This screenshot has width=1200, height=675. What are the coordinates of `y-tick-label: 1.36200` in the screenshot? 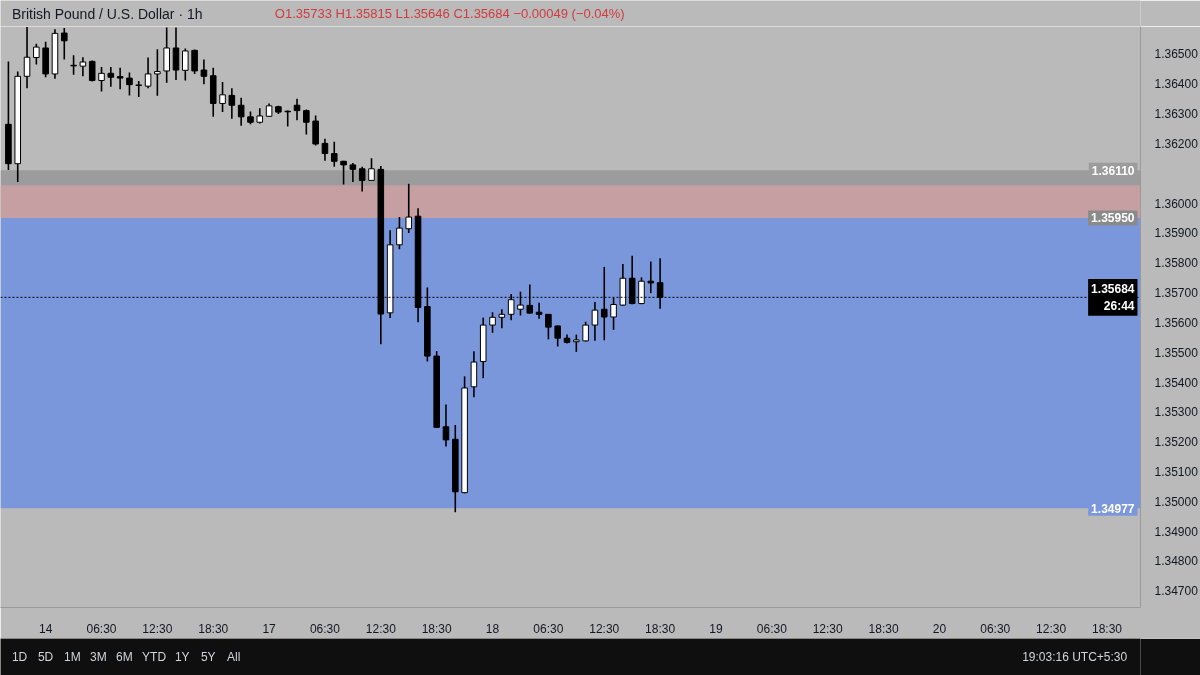 It's located at (1176, 143).